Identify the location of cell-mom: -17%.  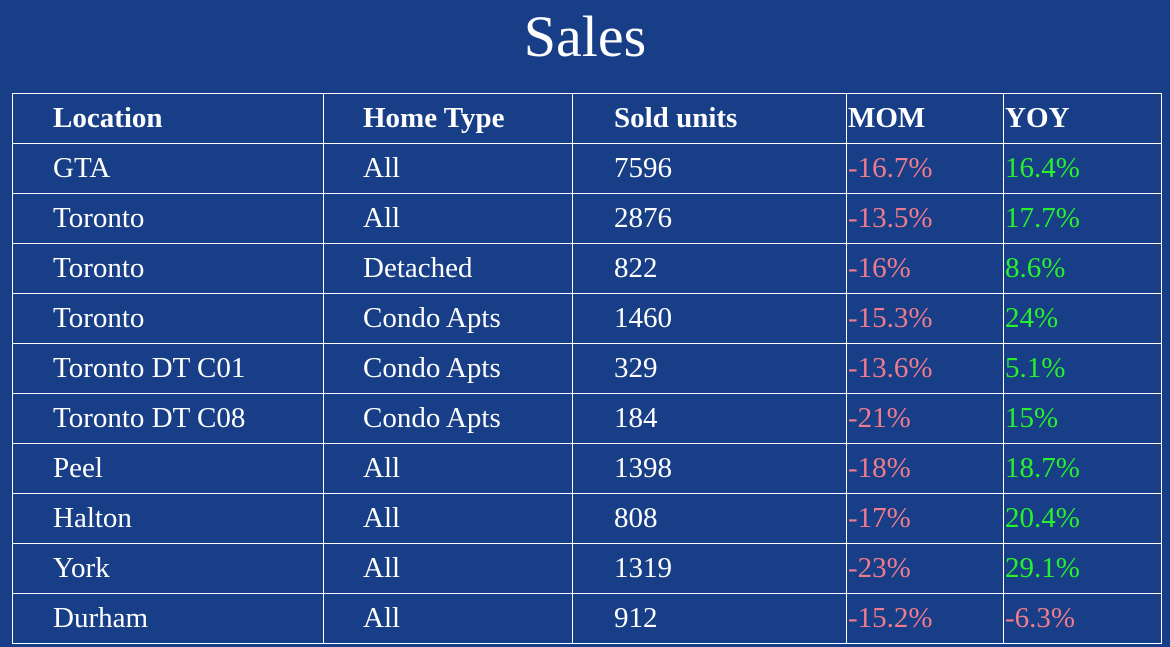
(925, 518).